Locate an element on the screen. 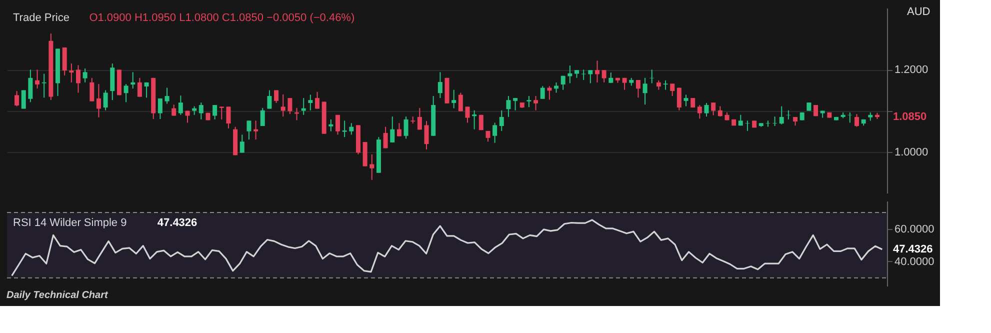 This screenshot has width=991, height=333. y-tick-label: 60.0000 is located at coordinates (914, 229).